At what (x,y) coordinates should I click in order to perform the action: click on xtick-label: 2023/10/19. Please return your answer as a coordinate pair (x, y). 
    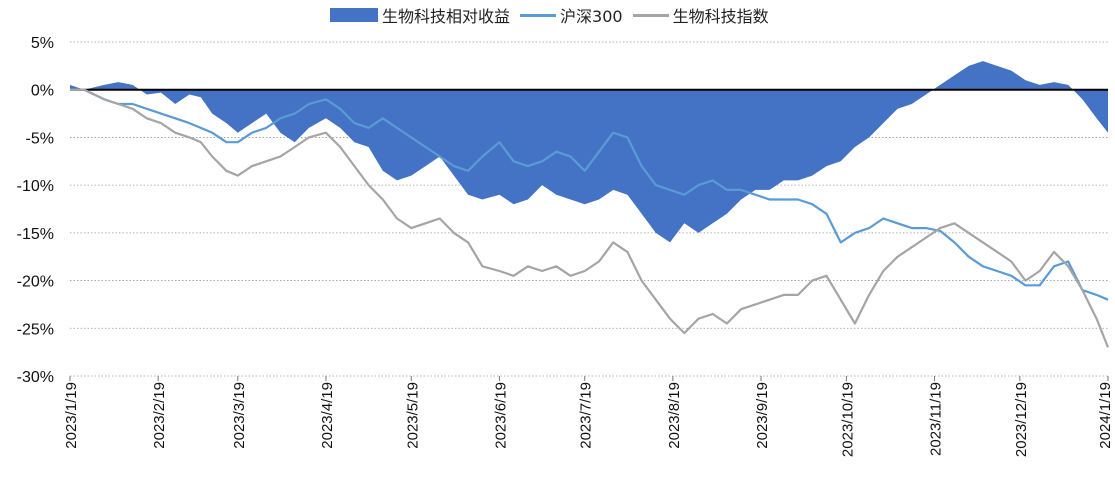
    Looking at the image, I should click on (847, 419).